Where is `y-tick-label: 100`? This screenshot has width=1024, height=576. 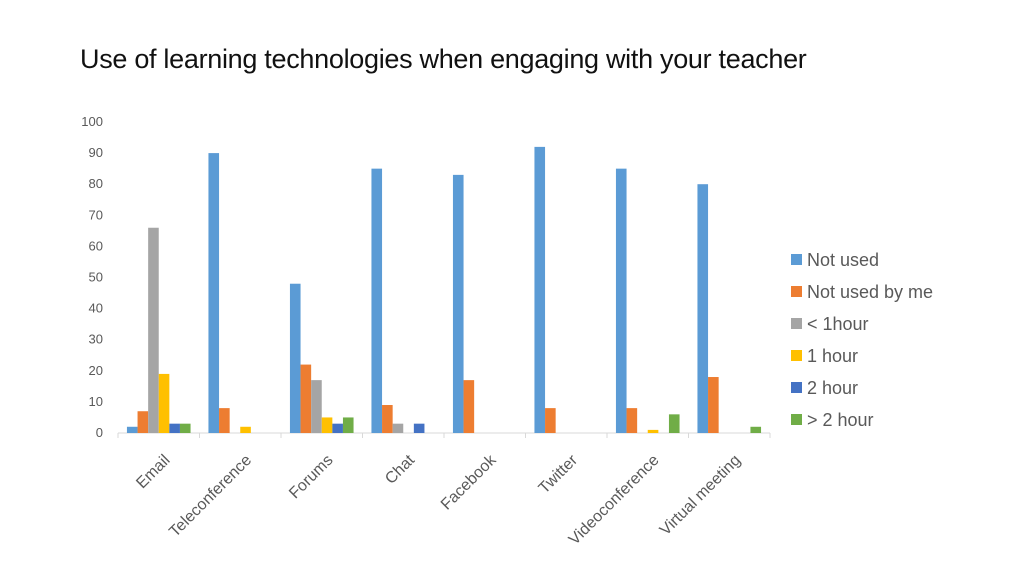 y-tick-label: 100 is located at coordinates (92, 121).